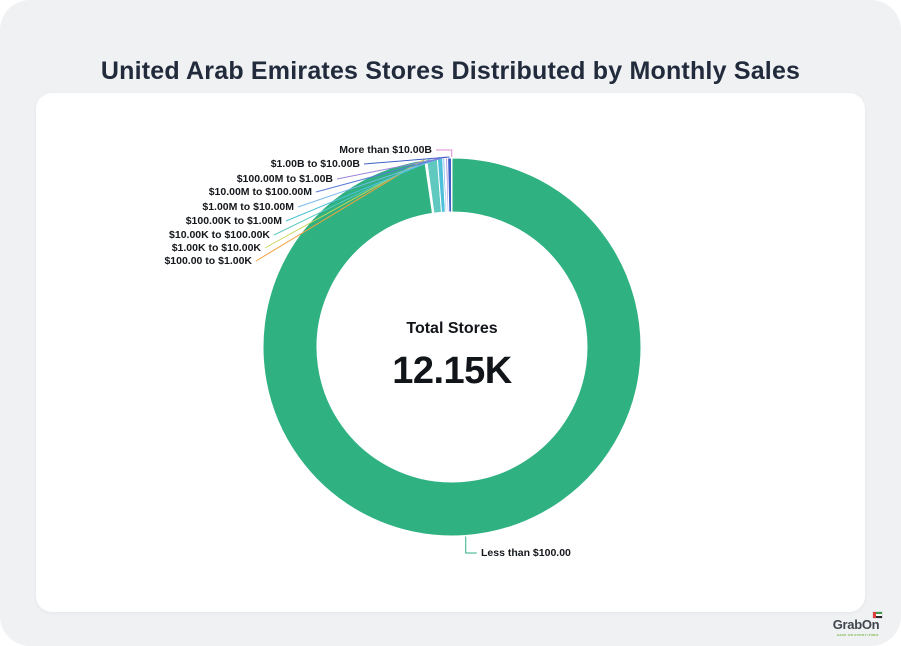  What do you see at coordinates (208, 261) in the screenshot?
I see `slice-label-100-to-1k: $100.00 to $1.00K` at bounding box center [208, 261].